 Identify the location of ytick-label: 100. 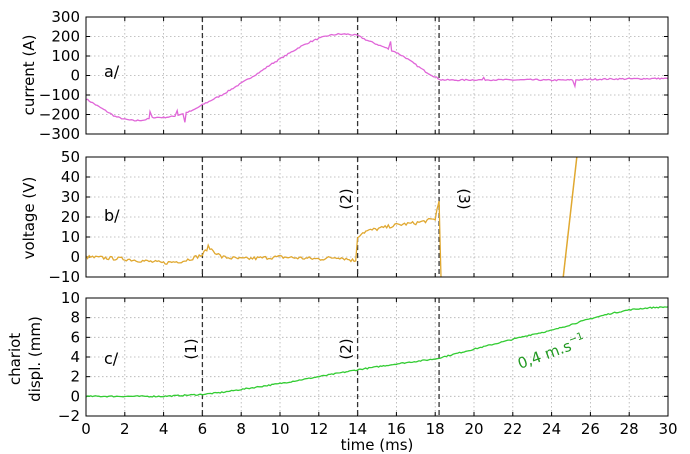
(65, 56).